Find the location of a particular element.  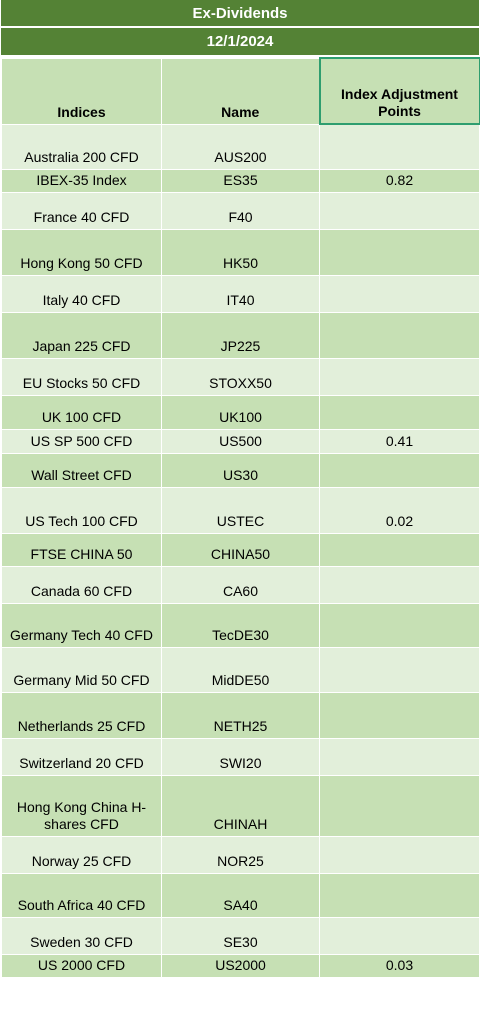

table-row: Norway 25 CFD NOR25 is located at coordinates (240, 854).